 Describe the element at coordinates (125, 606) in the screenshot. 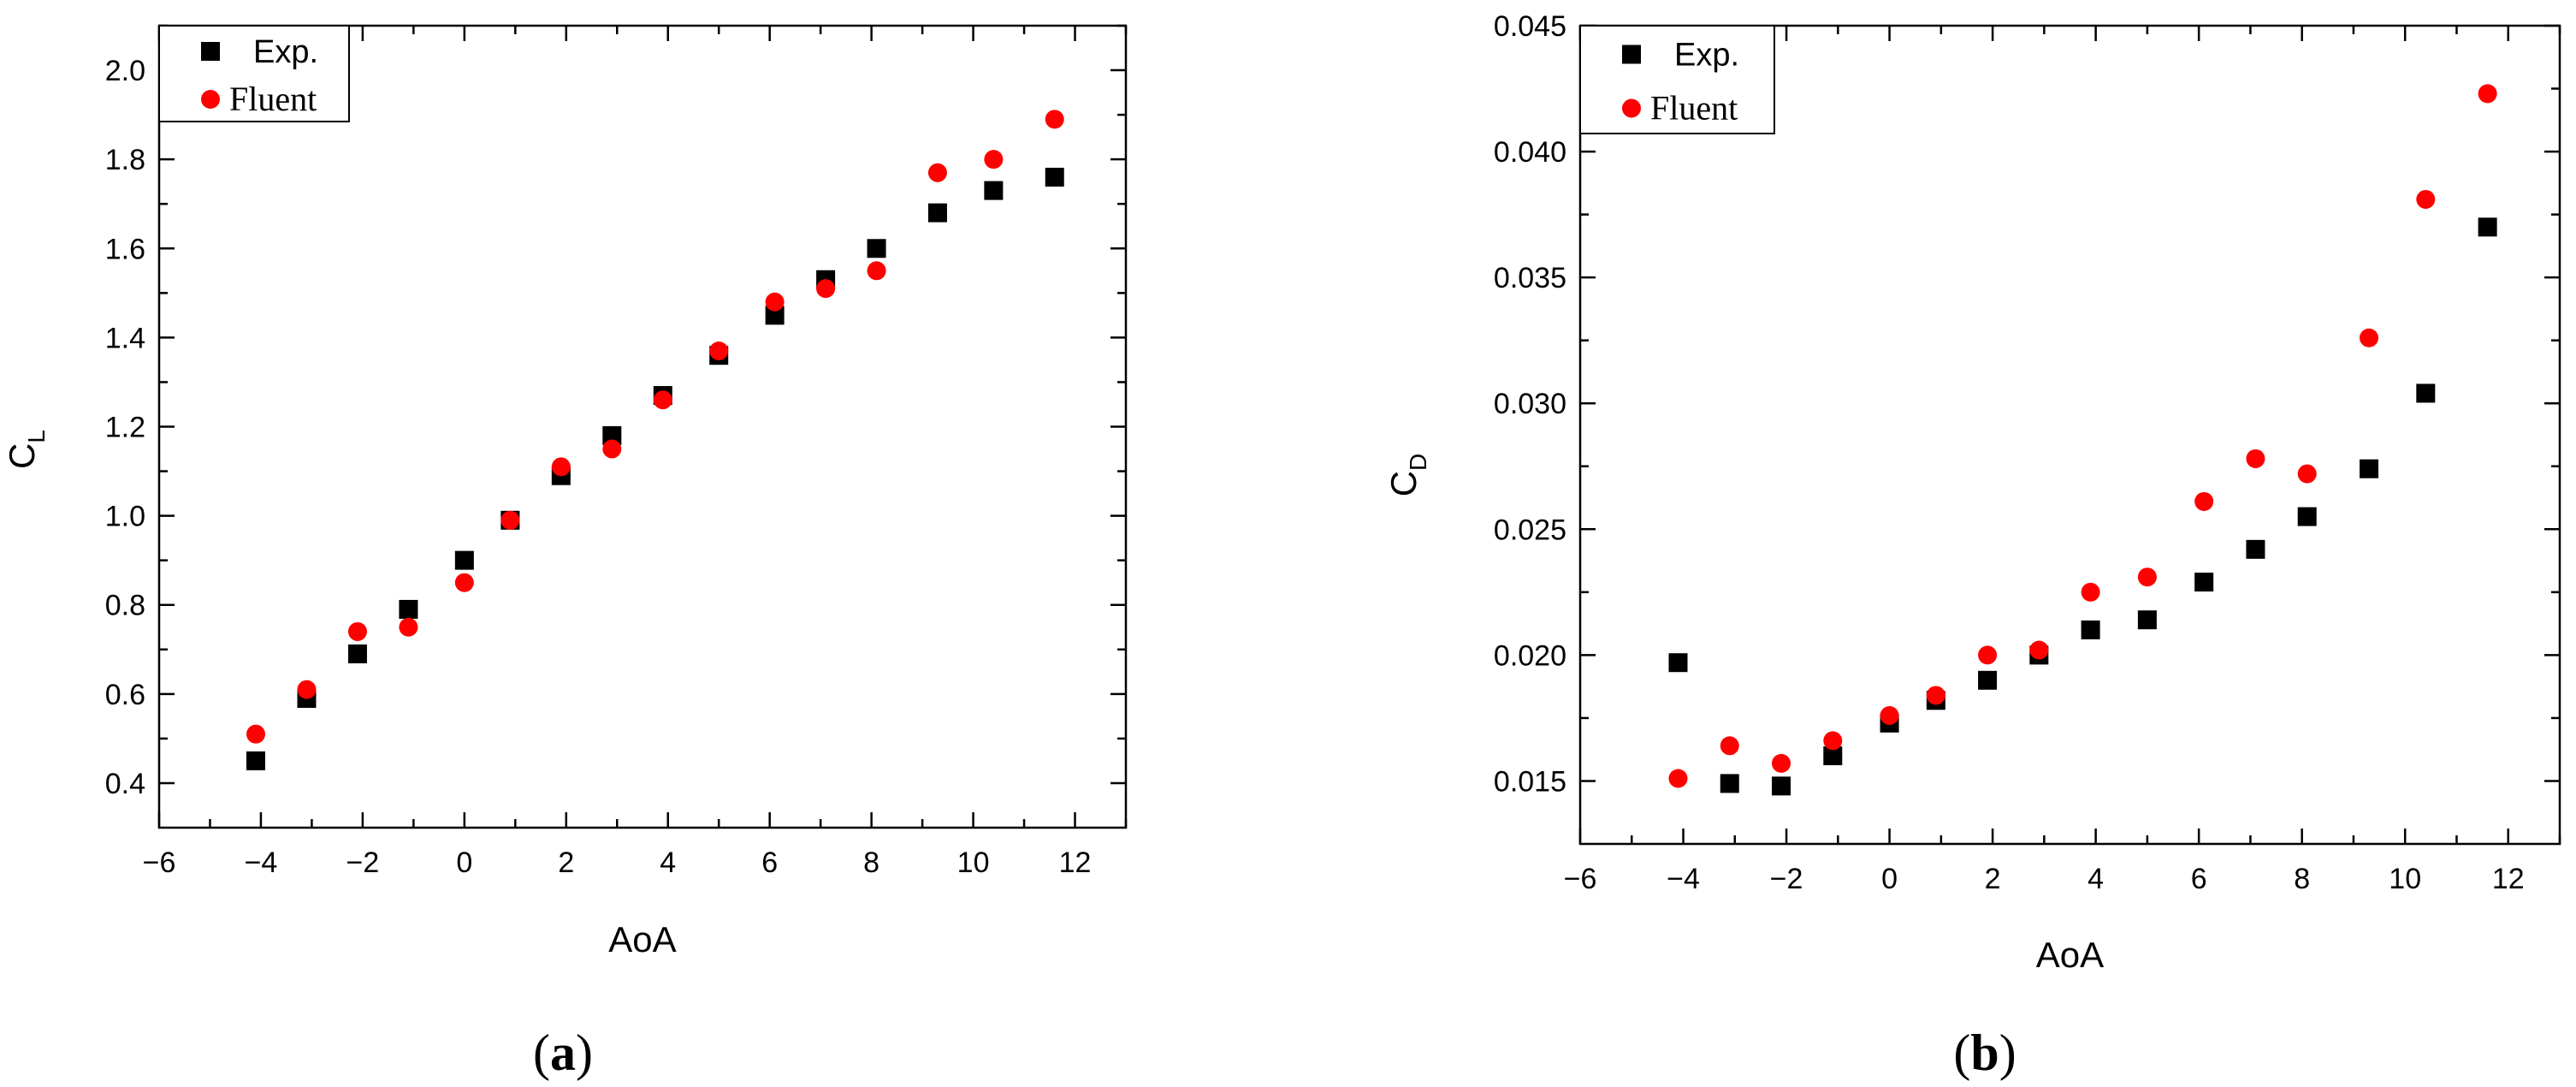

I see `y-tick-label: 0.8` at that location.